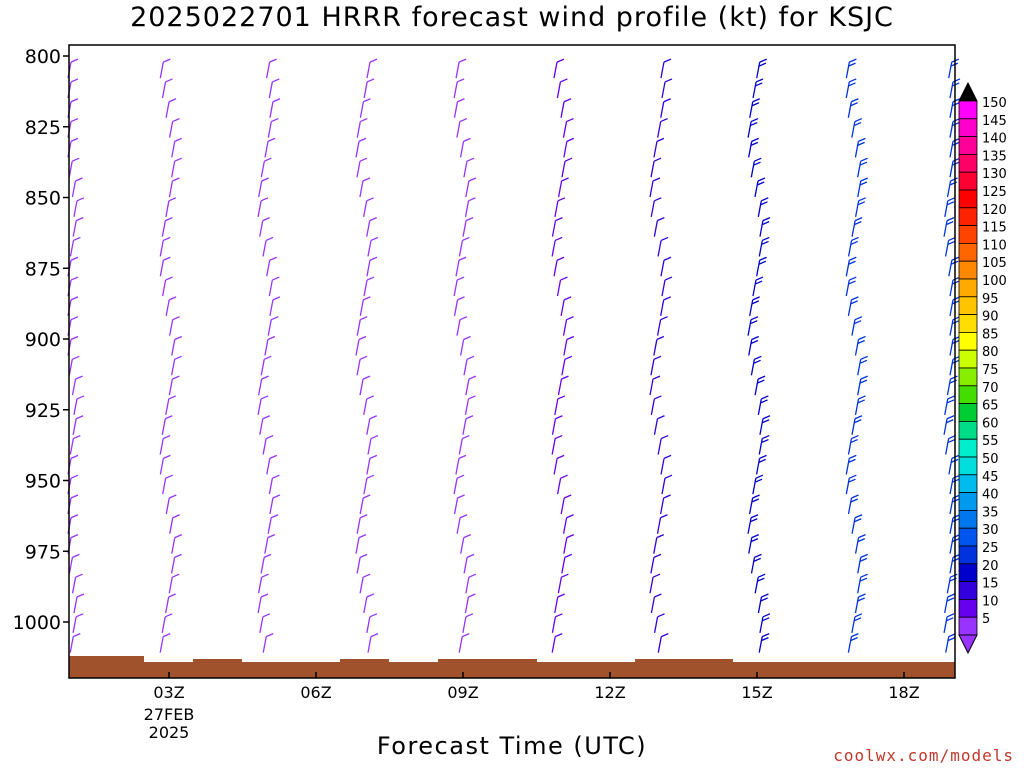 The image size is (1024, 768). Describe the element at coordinates (994, 121) in the screenshot. I see `colorbar-label: 145` at that location.